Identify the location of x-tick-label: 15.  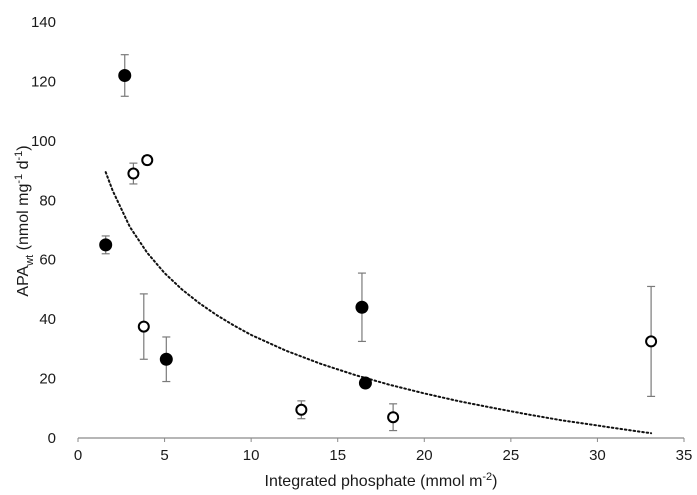
(337, 455).